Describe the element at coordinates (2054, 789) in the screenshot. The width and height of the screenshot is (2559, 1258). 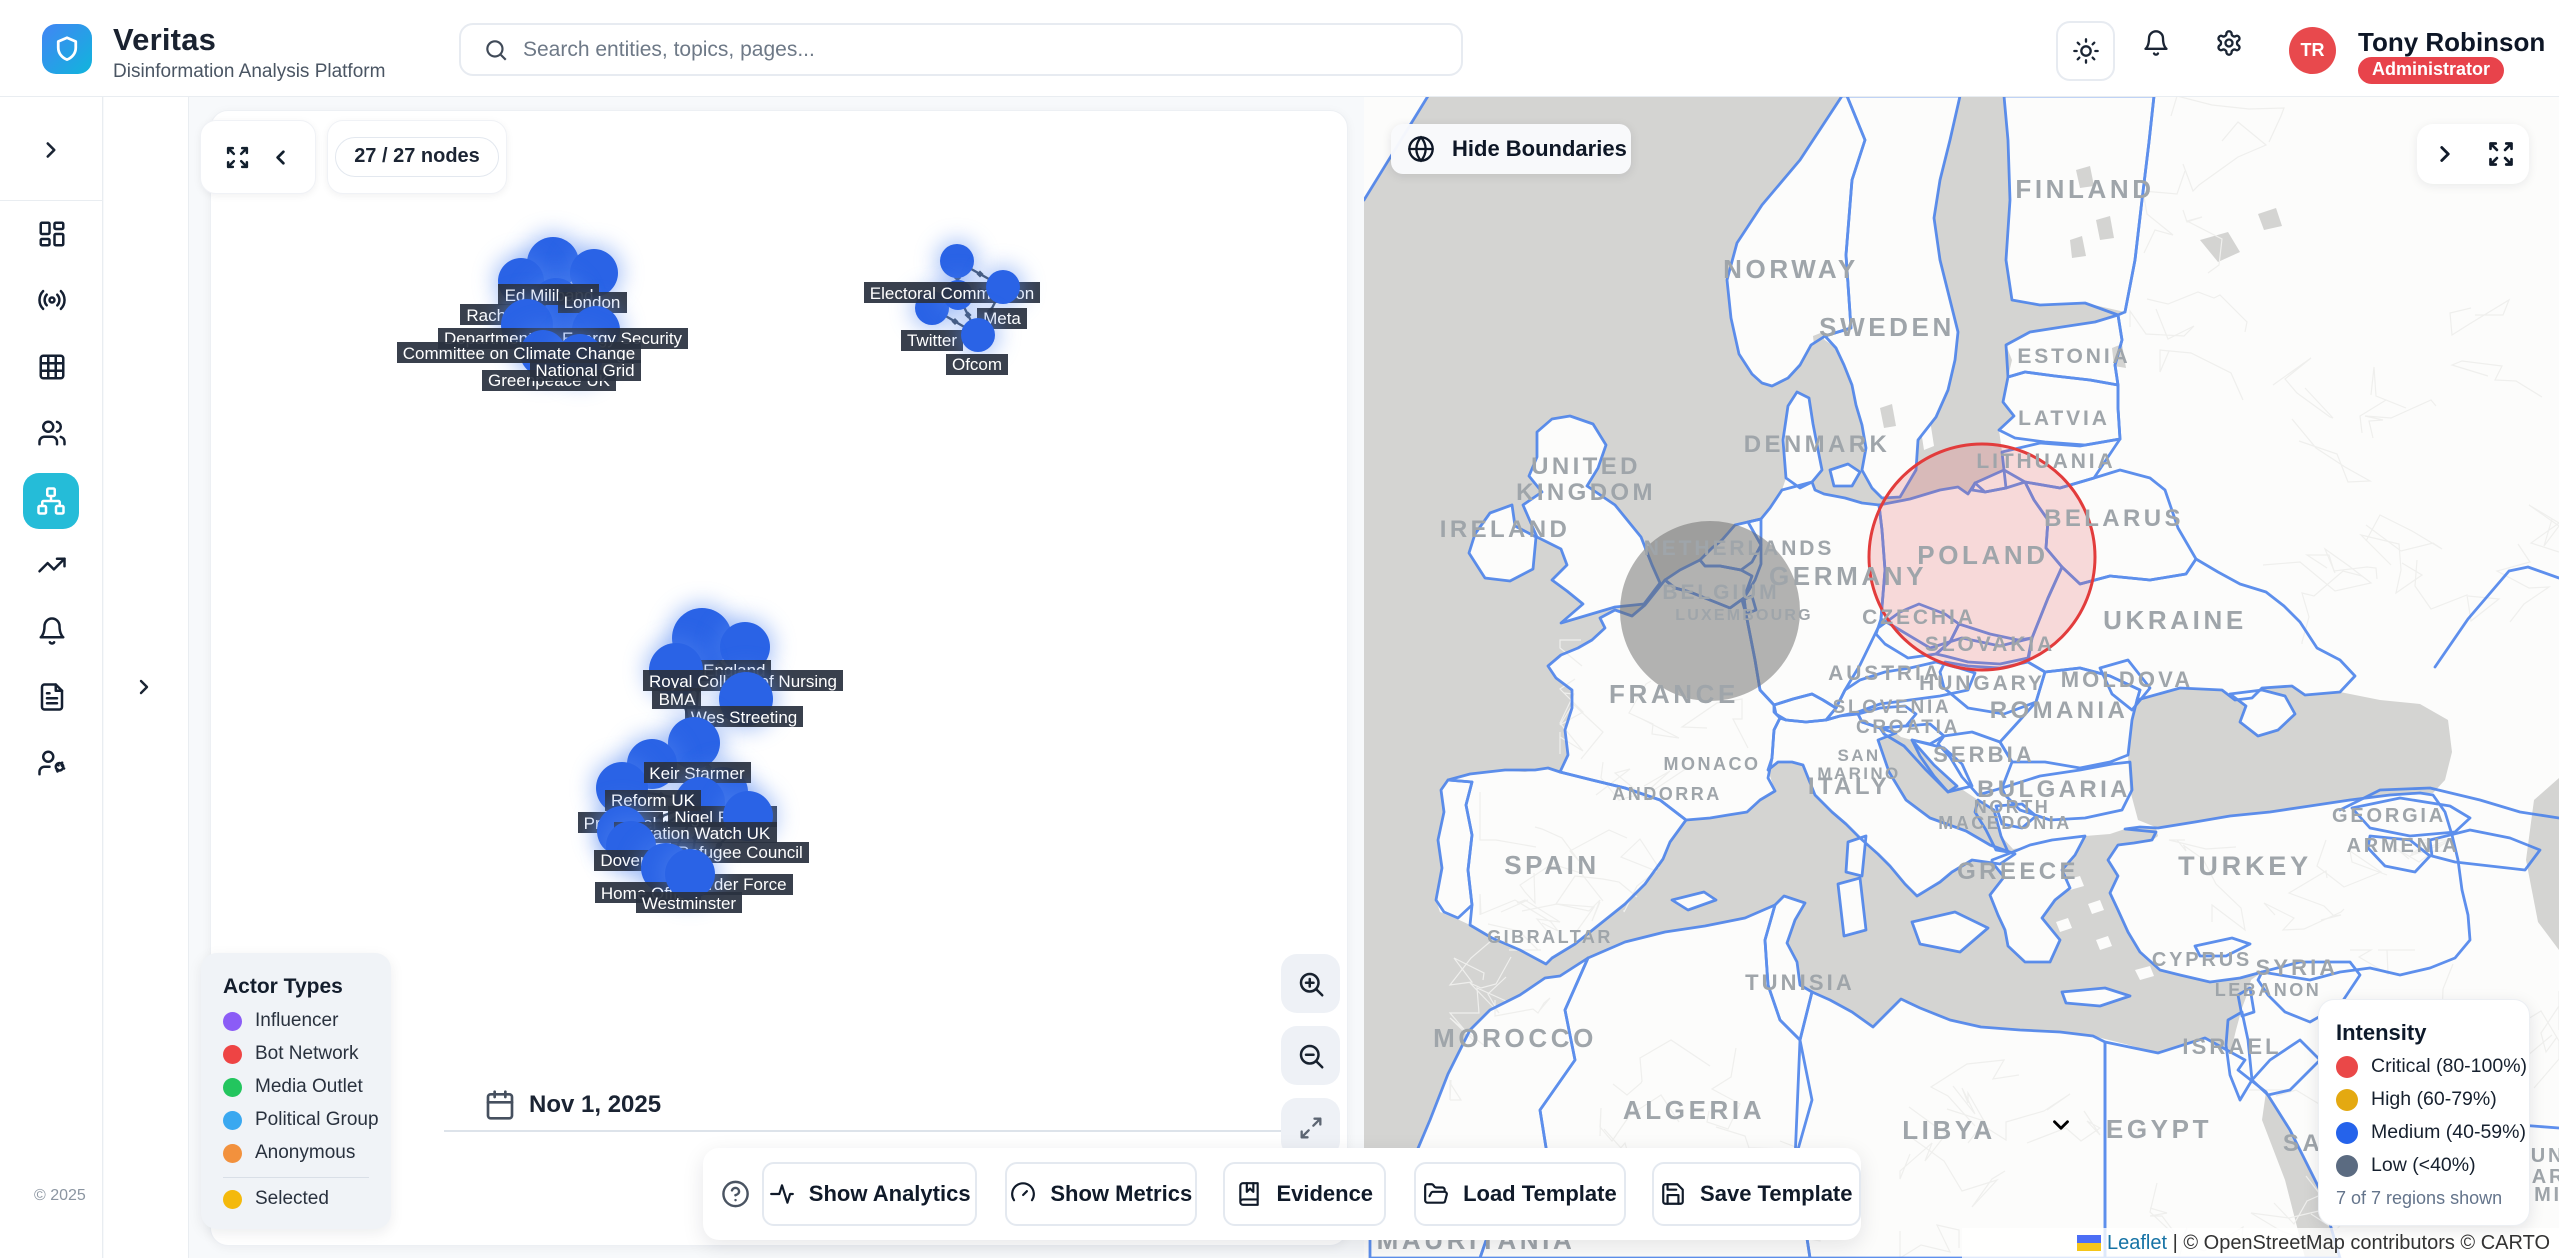
I see `svg-text: BULGARIA` at that location.